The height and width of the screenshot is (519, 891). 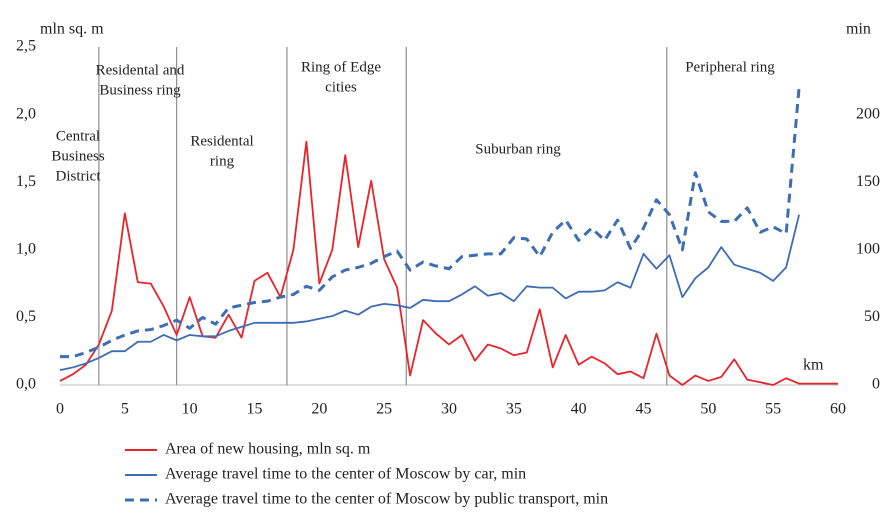 What do you see at coordinates (79, 176) in the screenshot?
I see `zone-label: District` at bounding box center [79, 176].